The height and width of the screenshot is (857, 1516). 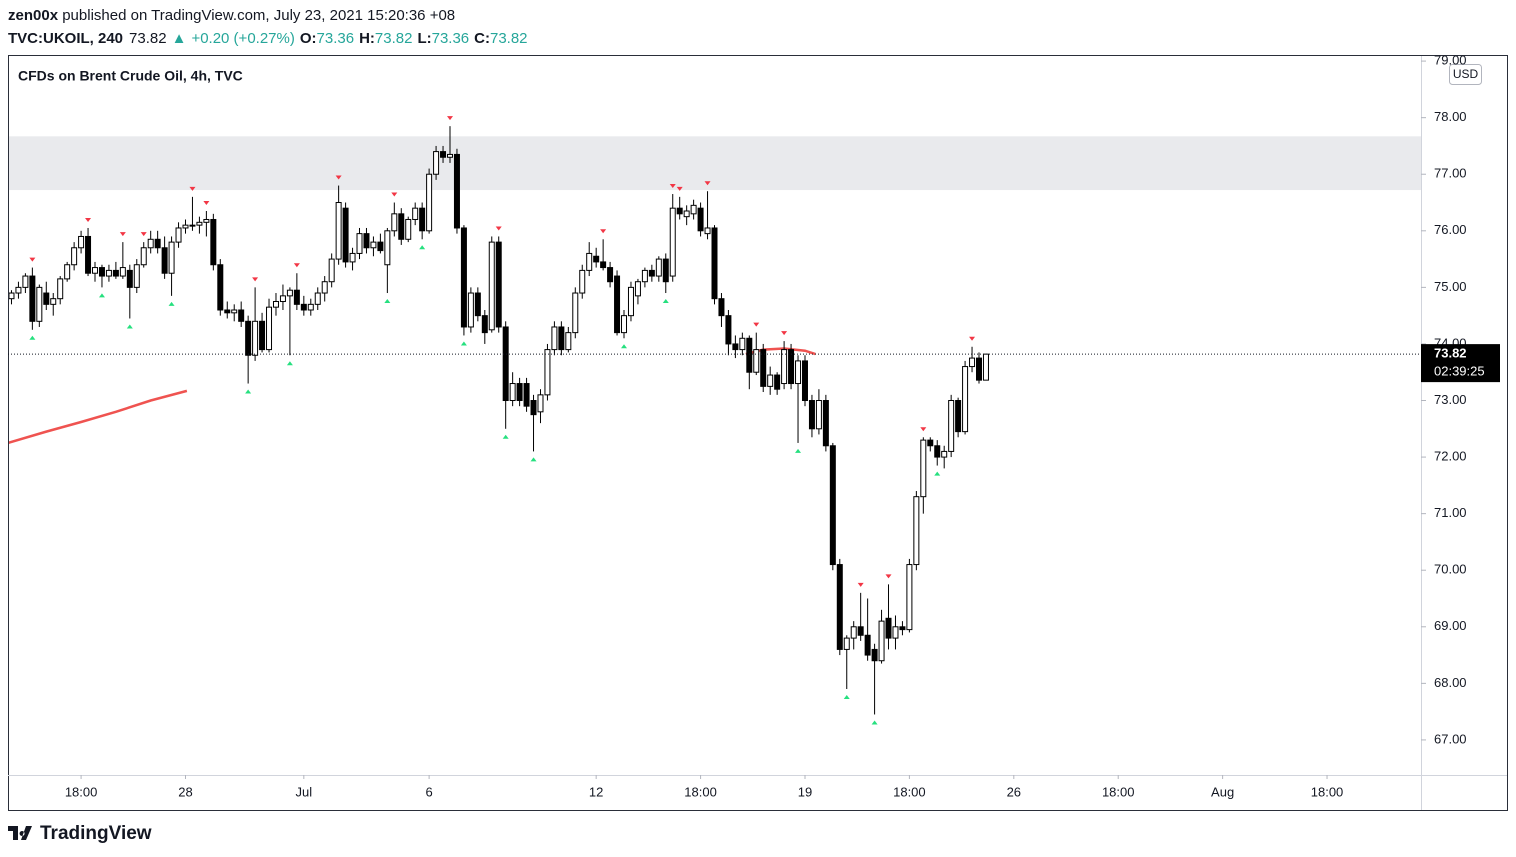 I want to click on chart-title: CFDs on Brent Crude Oil, 4h, TVC, so click(x=130, y=76).